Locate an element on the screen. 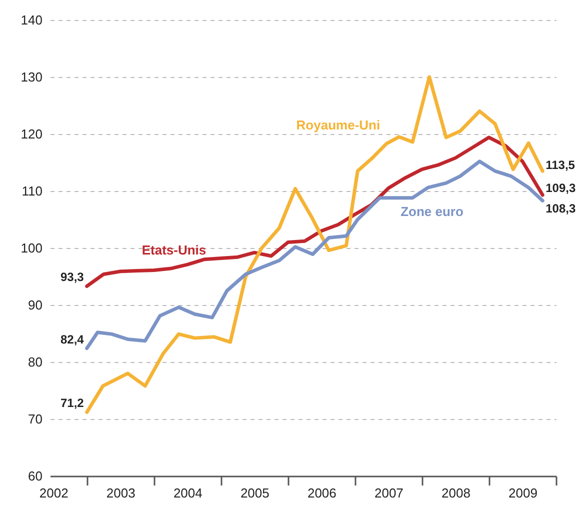 This screenshot has height=515, width=579. x-tick-label: 2002 is located at coordinates (53, 493).